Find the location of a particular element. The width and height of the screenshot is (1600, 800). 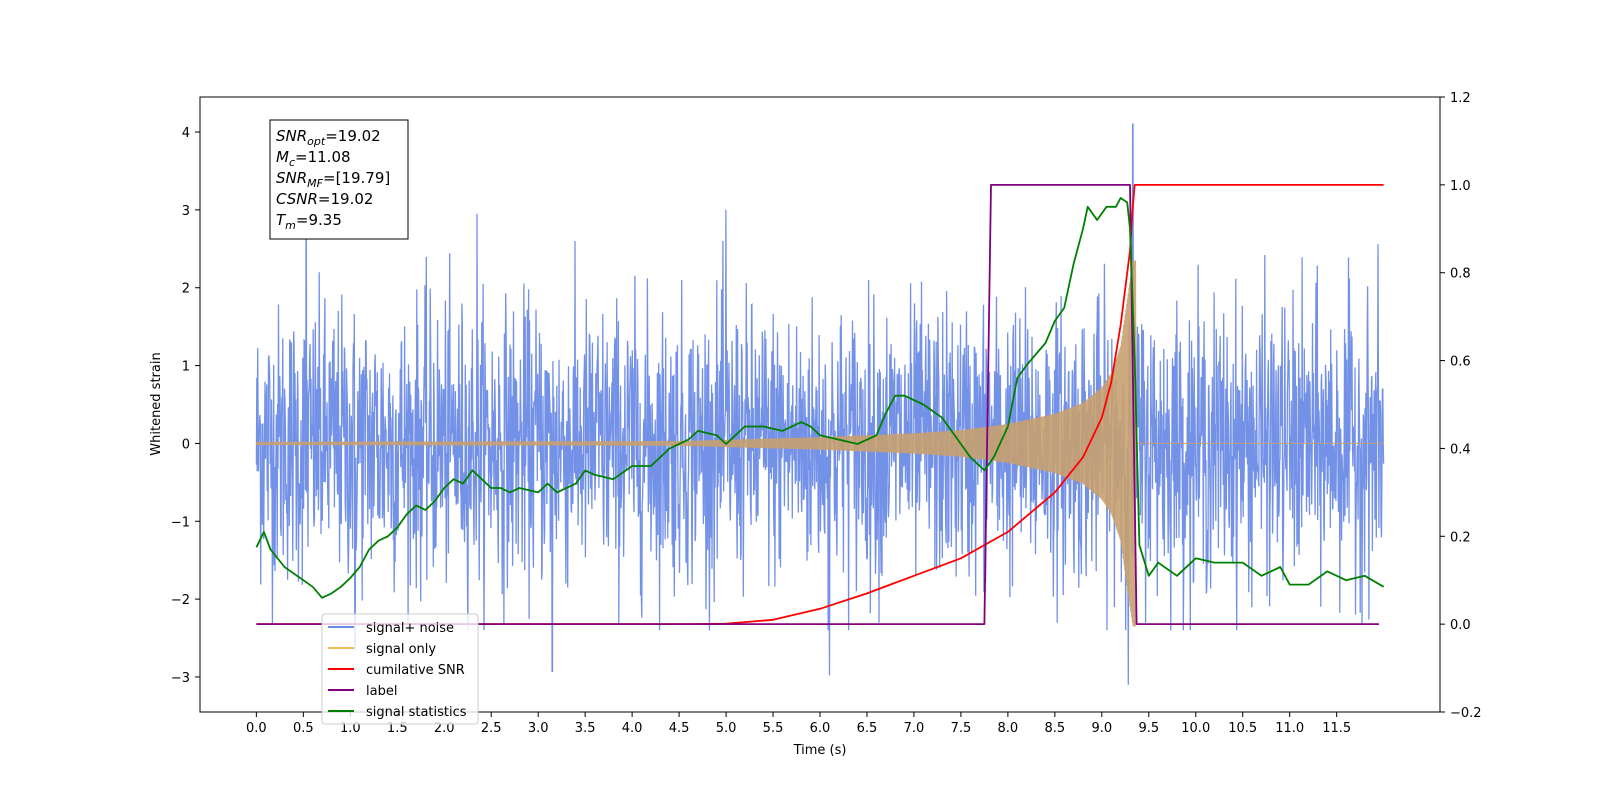

info-box-line: SNRMF=[19.79] is located at coordinates (333, 179).